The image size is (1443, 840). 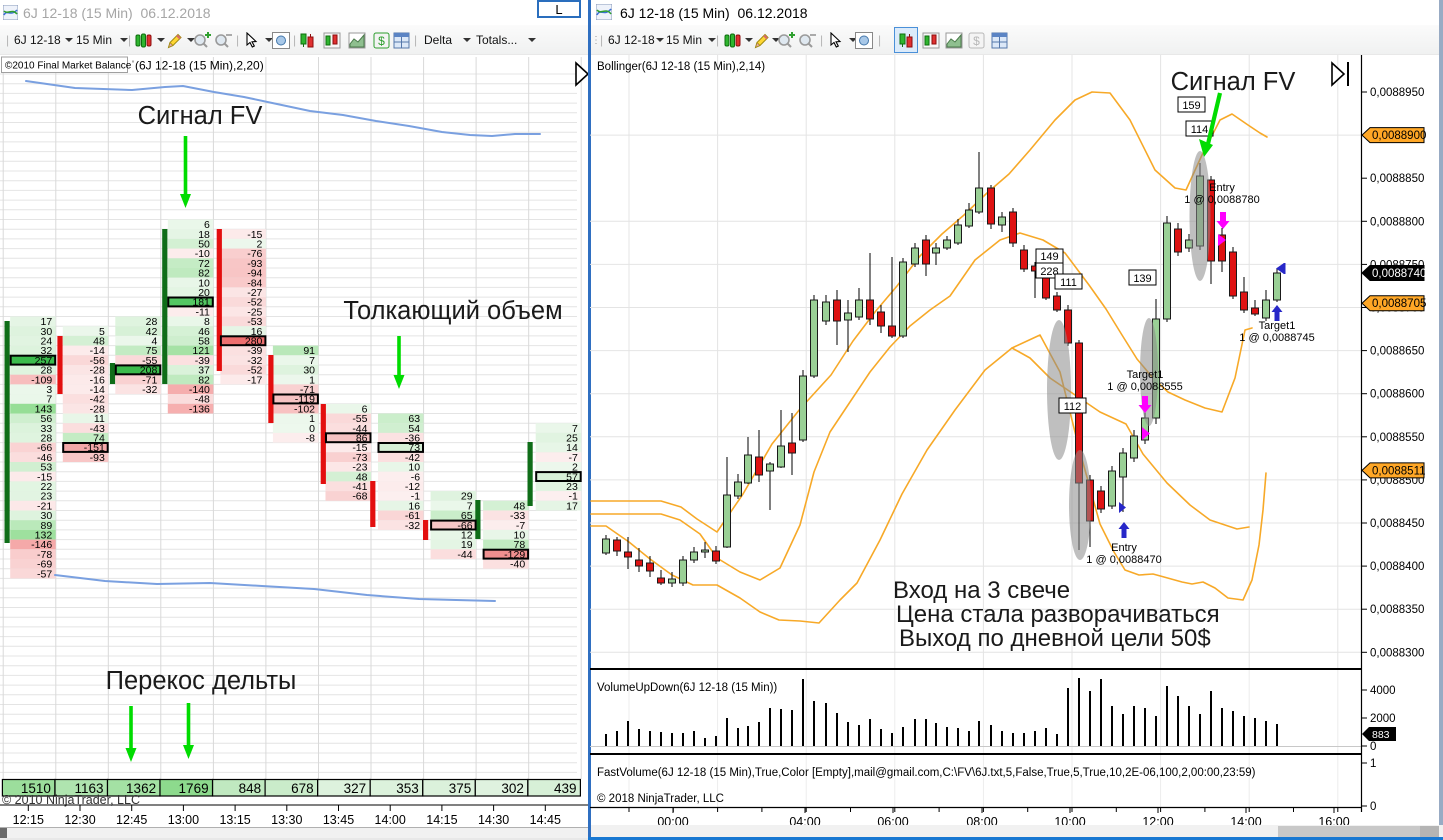 What do you see at coordinates (514, 555) in the screenshot?
I see `svg-text: -129` at bounding box center [514, 555].